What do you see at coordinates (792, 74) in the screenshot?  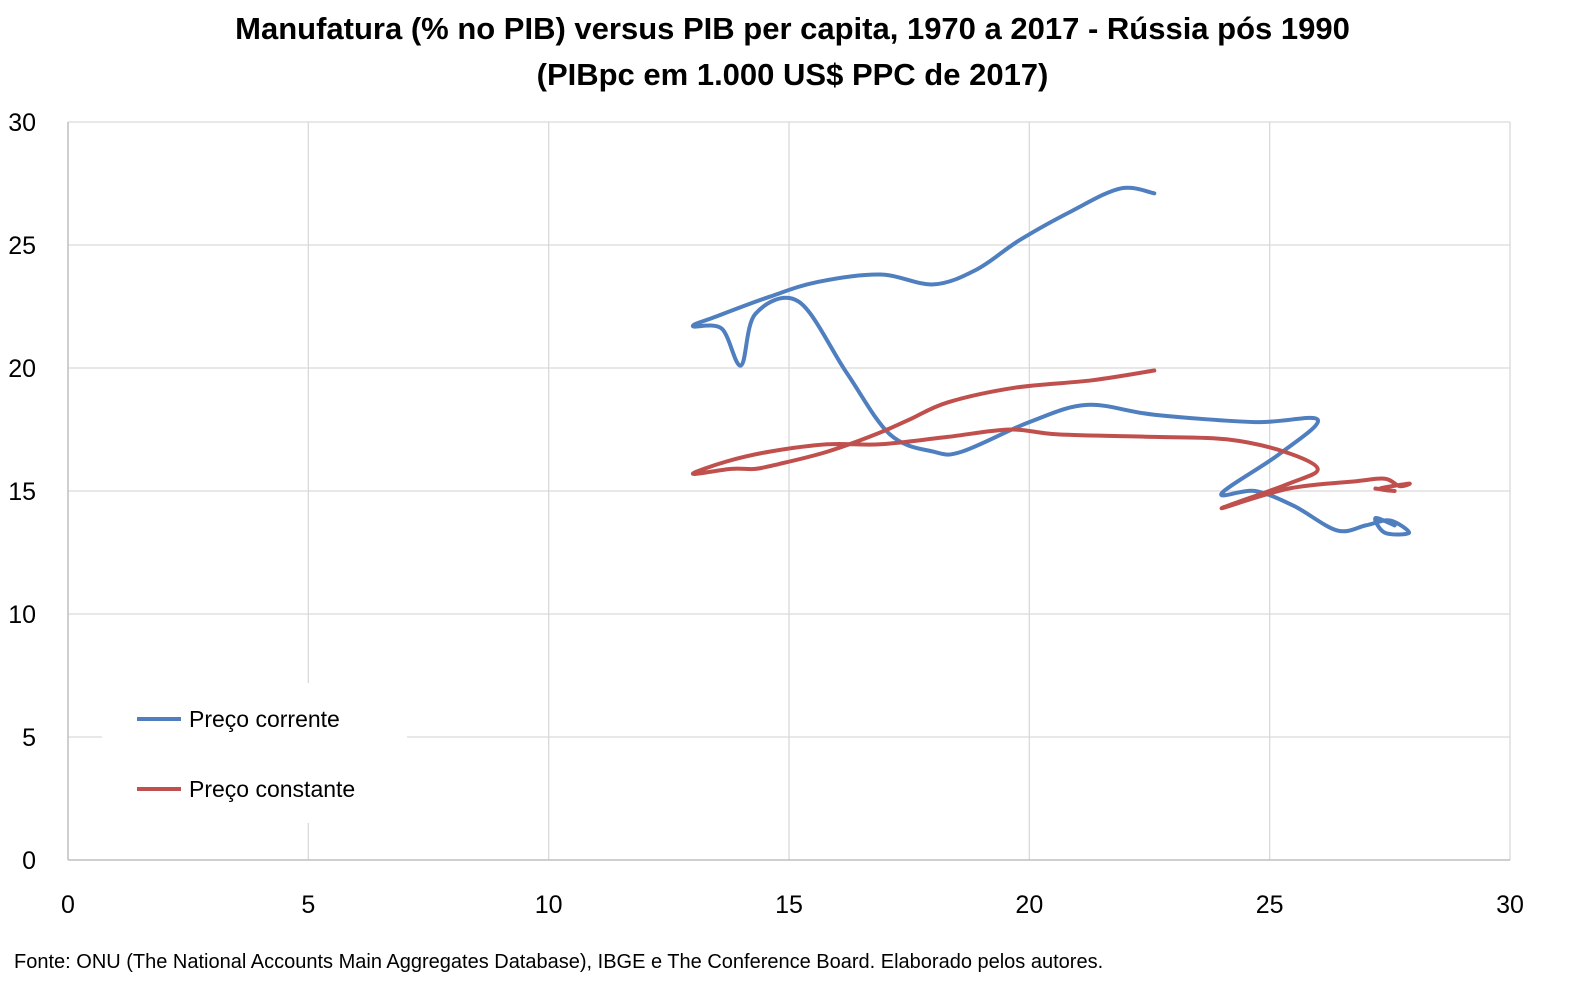 I see `chart-subtitle: (PIBpc em 1.000 US$ PPC de 2017)` at bounding box center [792, 74].